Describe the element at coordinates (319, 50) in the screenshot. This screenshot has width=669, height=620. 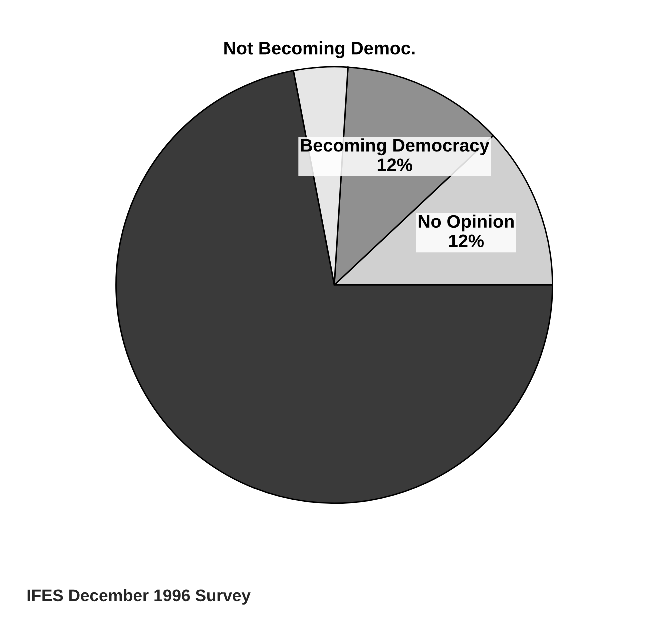
I see `slice-label: Not Becoming Democ.` at that location.